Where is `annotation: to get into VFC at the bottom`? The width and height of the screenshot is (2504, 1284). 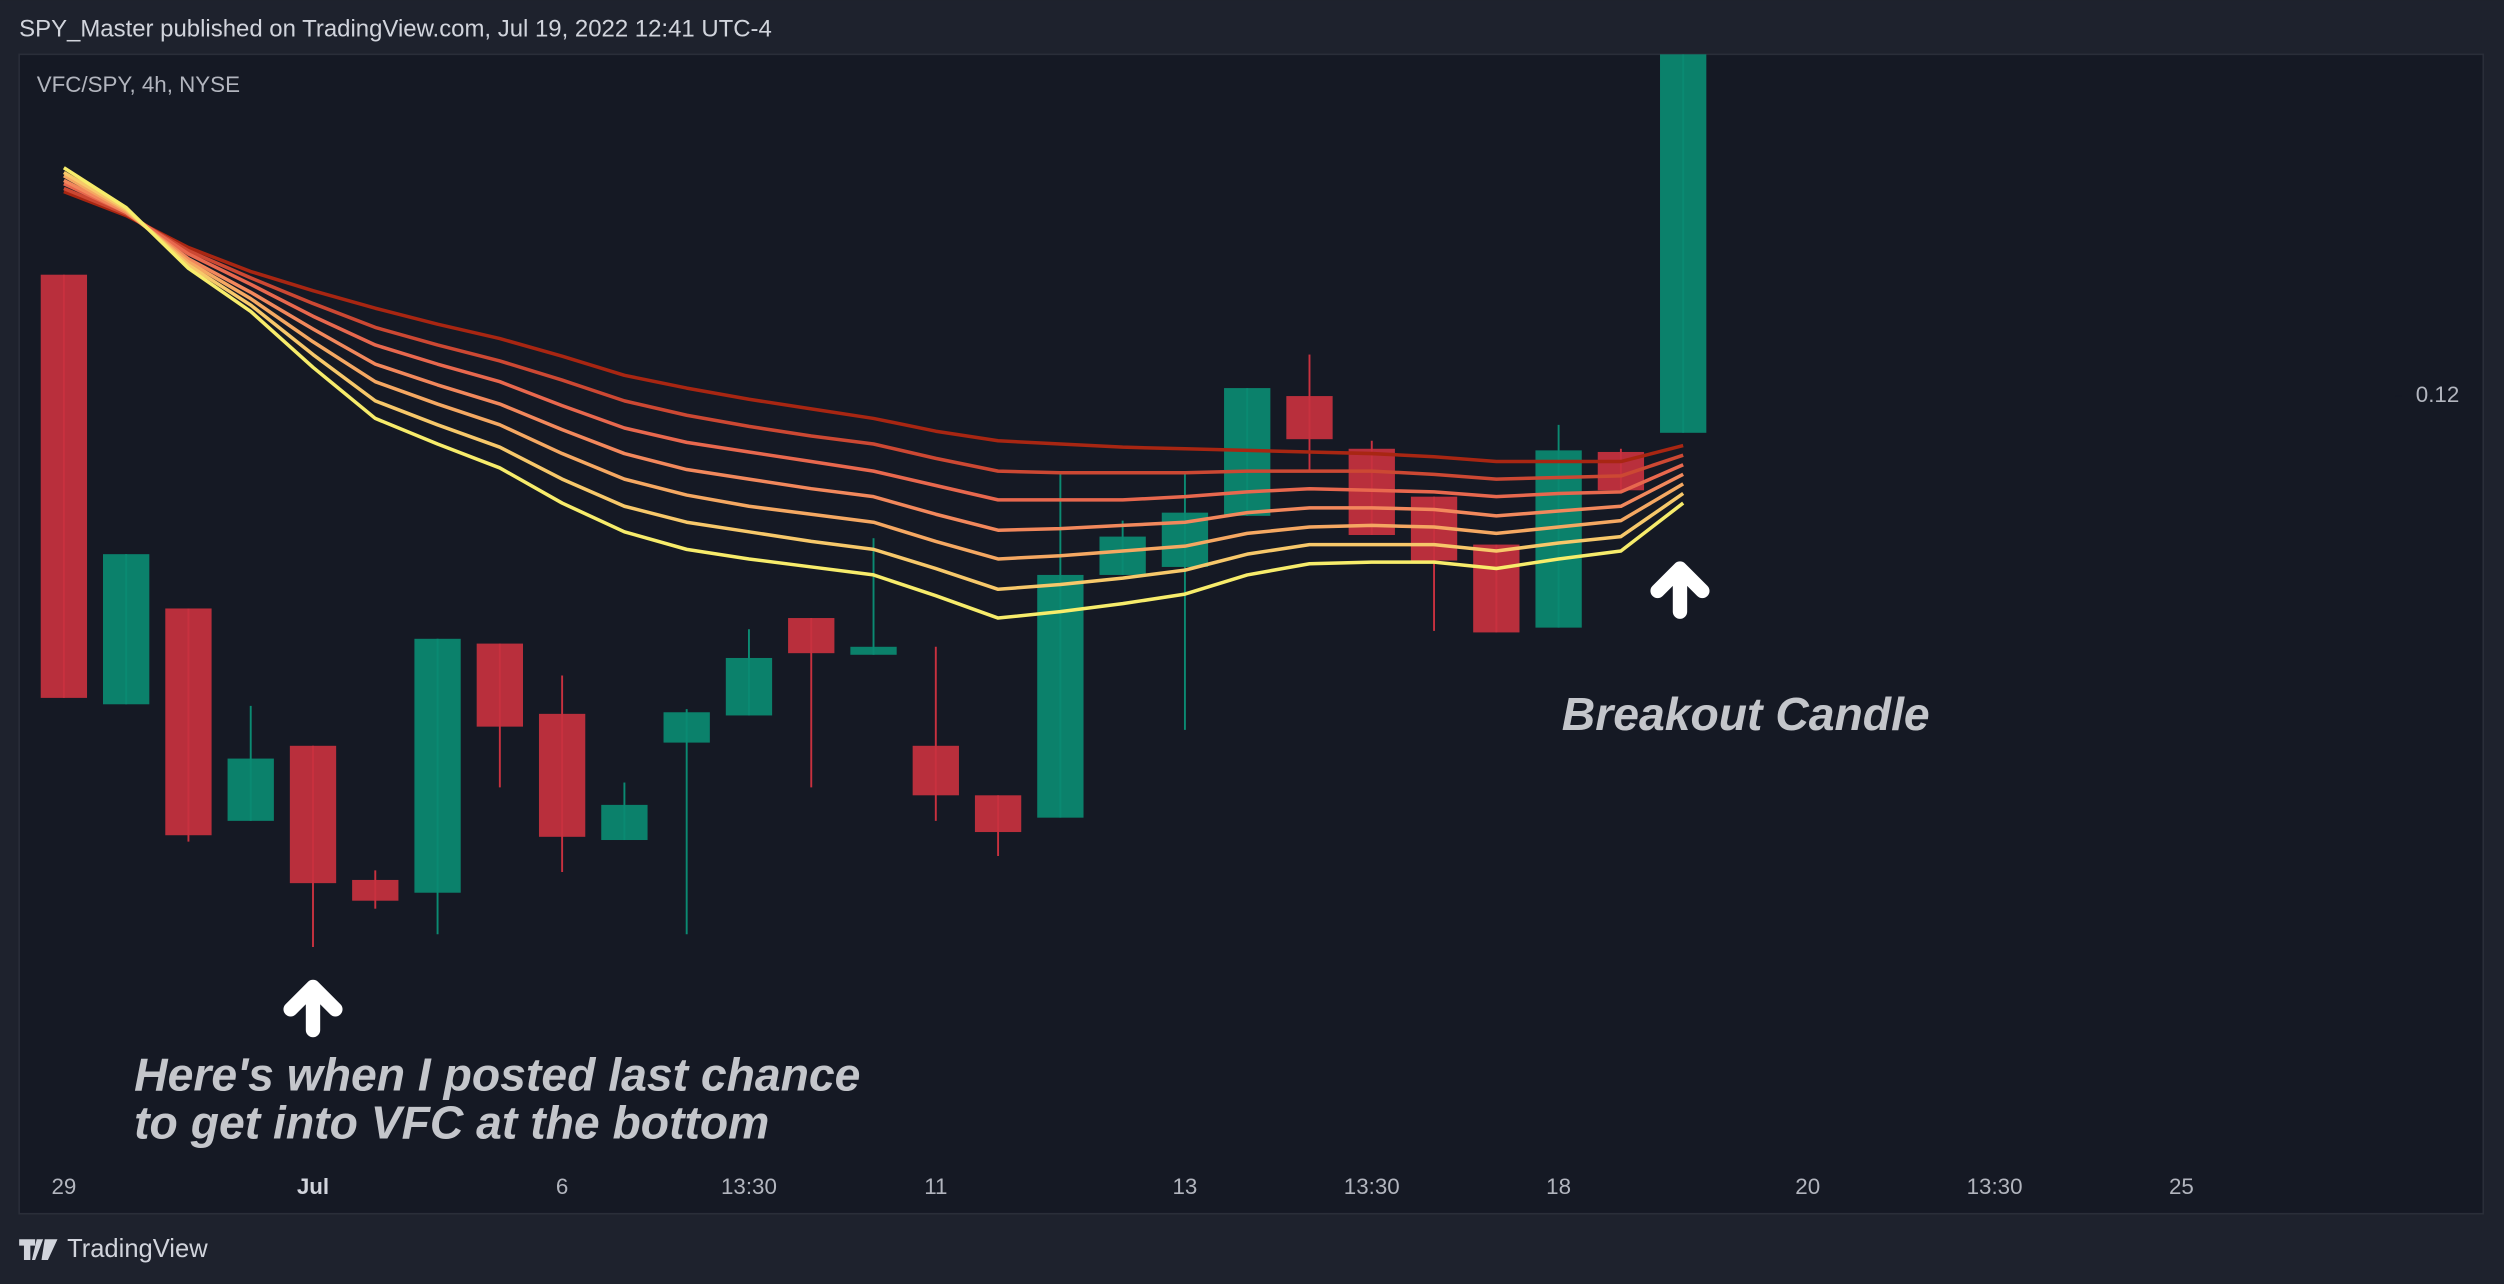 annotation: to get into VFC at the bottom is located at coordinates (451, 1123).